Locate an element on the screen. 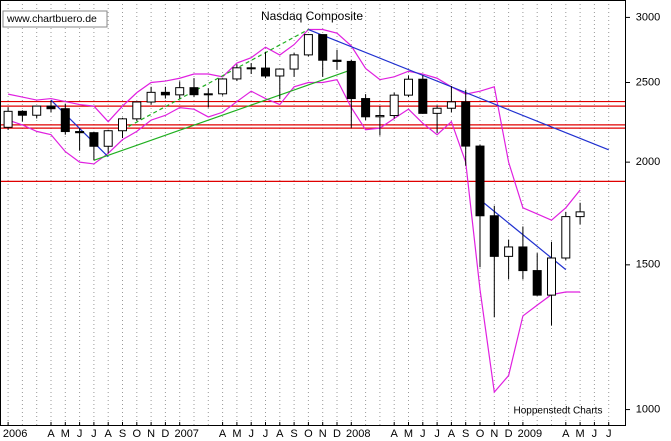  x-tick-label: 2008 is located at coordinates (358, 434).